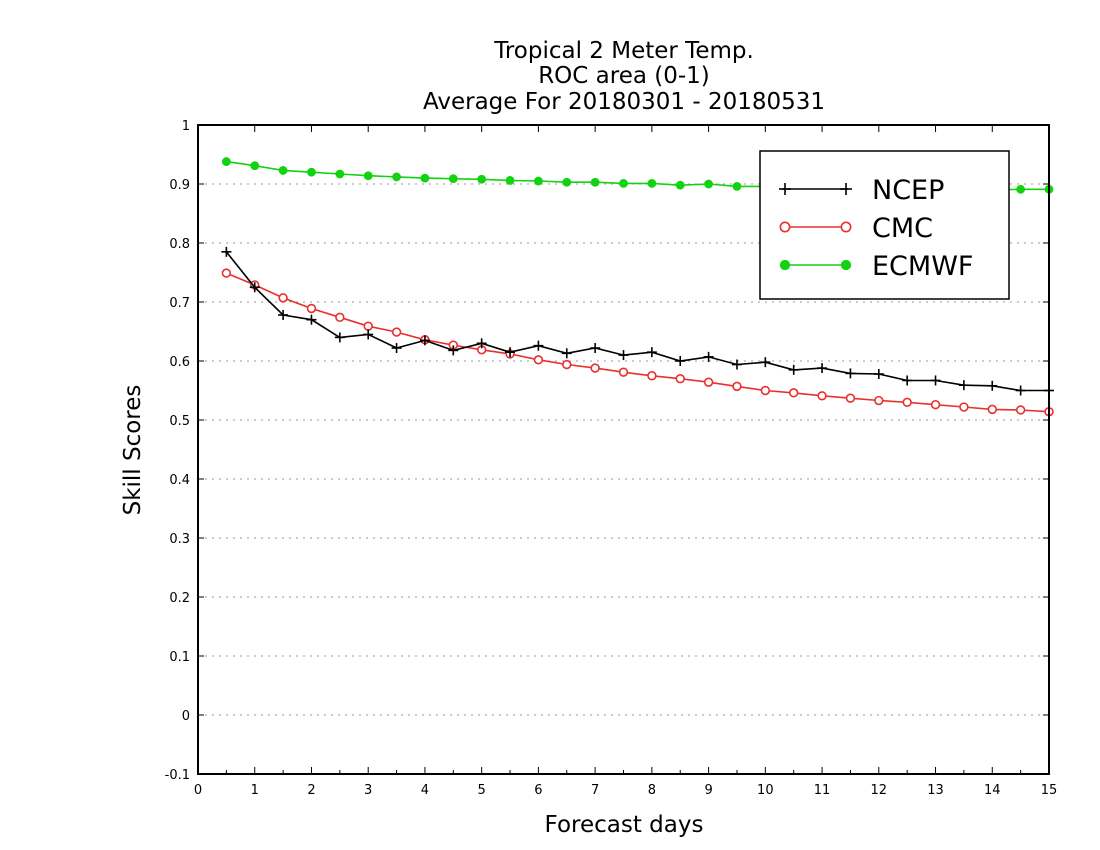 The width and height of the screenshot is (1100, 850). What do you see at coordinates (179, 598) in the screenshot?
I see `y-tick-label: 0.2` at bounding box center [179, 598].